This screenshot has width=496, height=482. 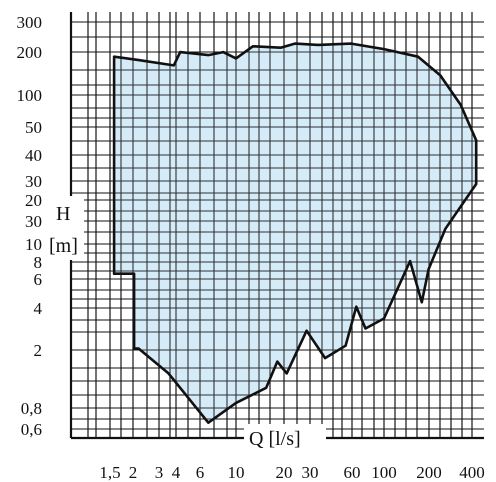 I want to click on y-tick-label: 10, so click(x=33, y=244).